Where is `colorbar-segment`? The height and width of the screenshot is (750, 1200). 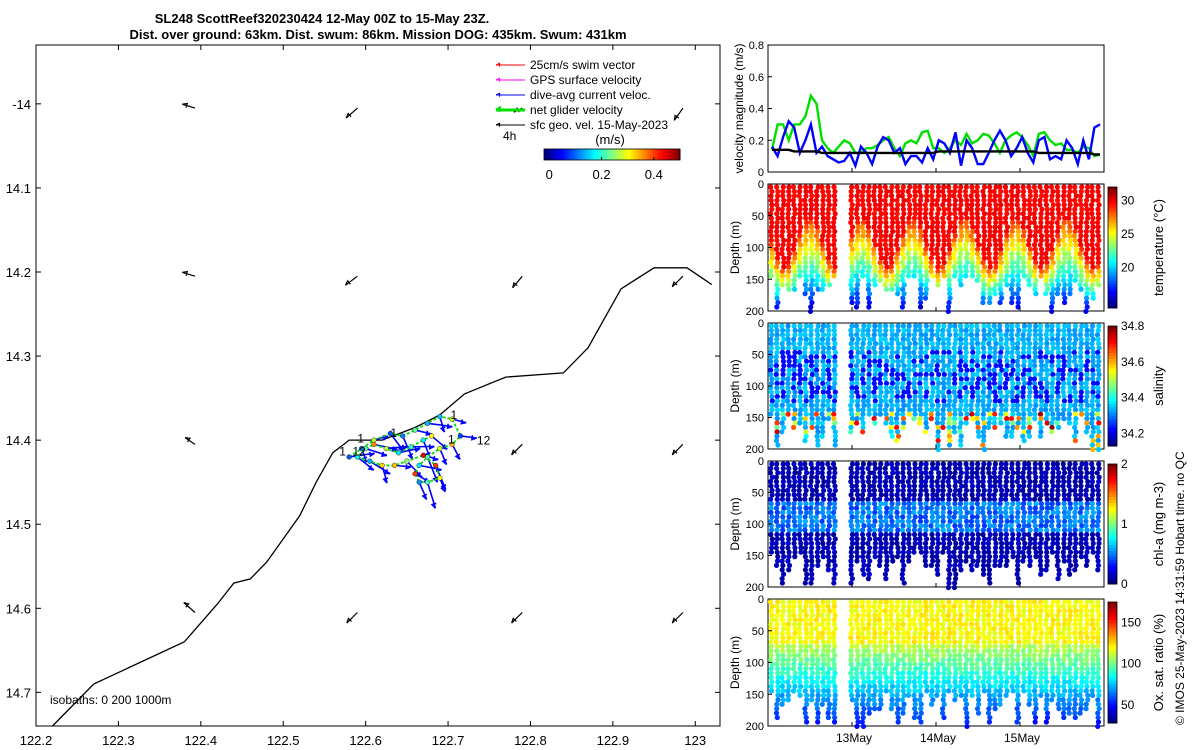
colorbar-segment is located at coordinates (568, 154).